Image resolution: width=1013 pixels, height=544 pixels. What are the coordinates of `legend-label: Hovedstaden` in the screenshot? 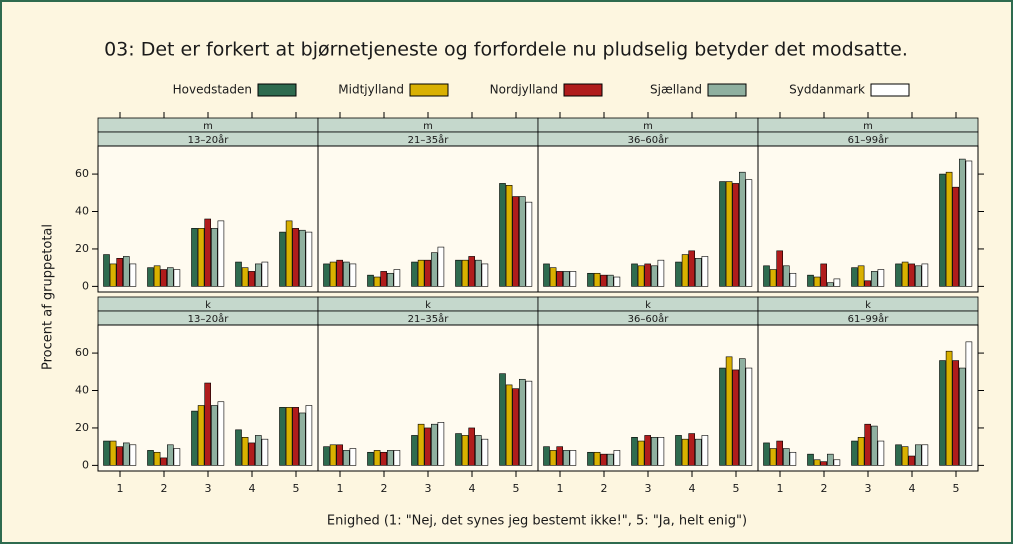 It's located at (212, 90).